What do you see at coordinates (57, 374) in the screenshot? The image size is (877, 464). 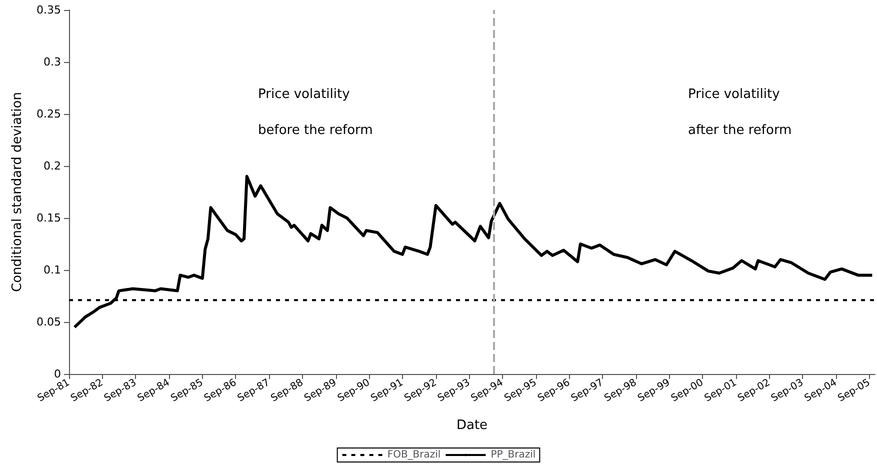 I see `y-tick-label: 0` at bounding box center [57, 374].